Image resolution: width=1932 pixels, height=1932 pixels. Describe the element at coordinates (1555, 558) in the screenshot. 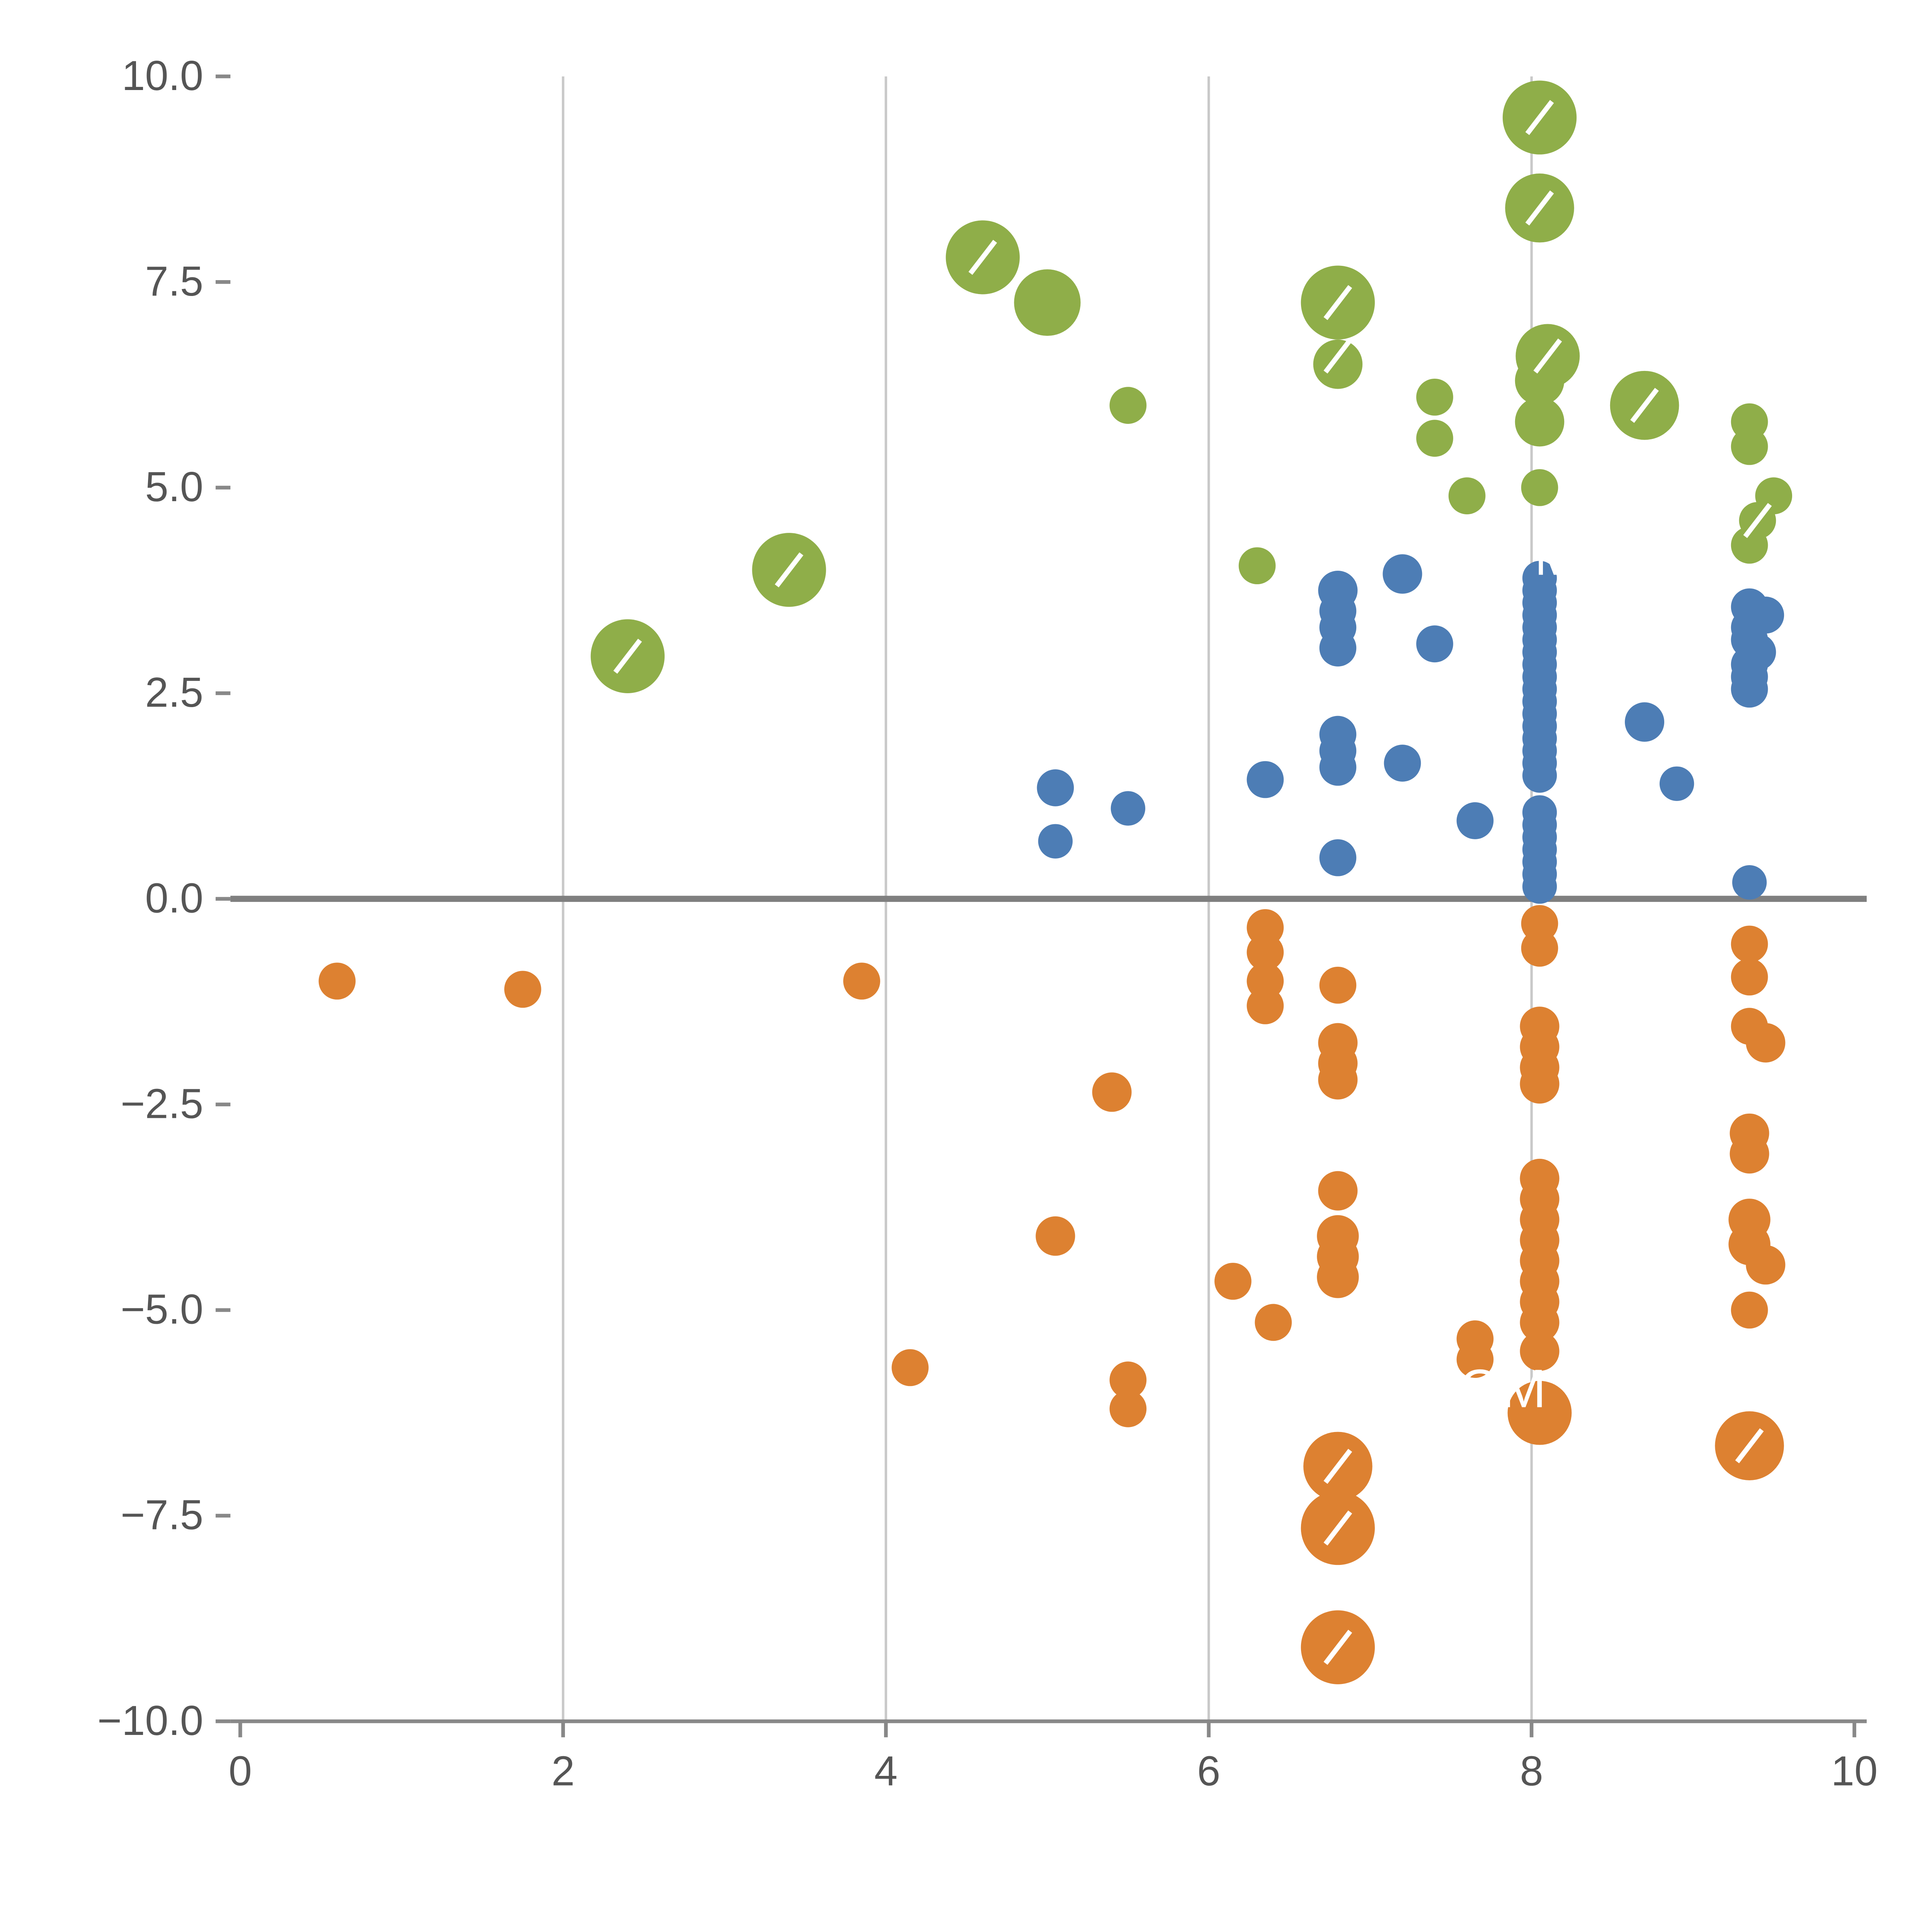

I see `annotation-label: M` at that location.